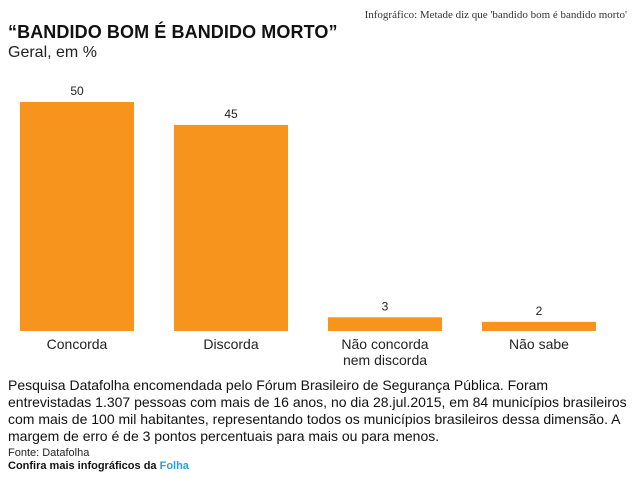  I want to click on category-label-3-line-1: Não concorda, so click(384, 344).